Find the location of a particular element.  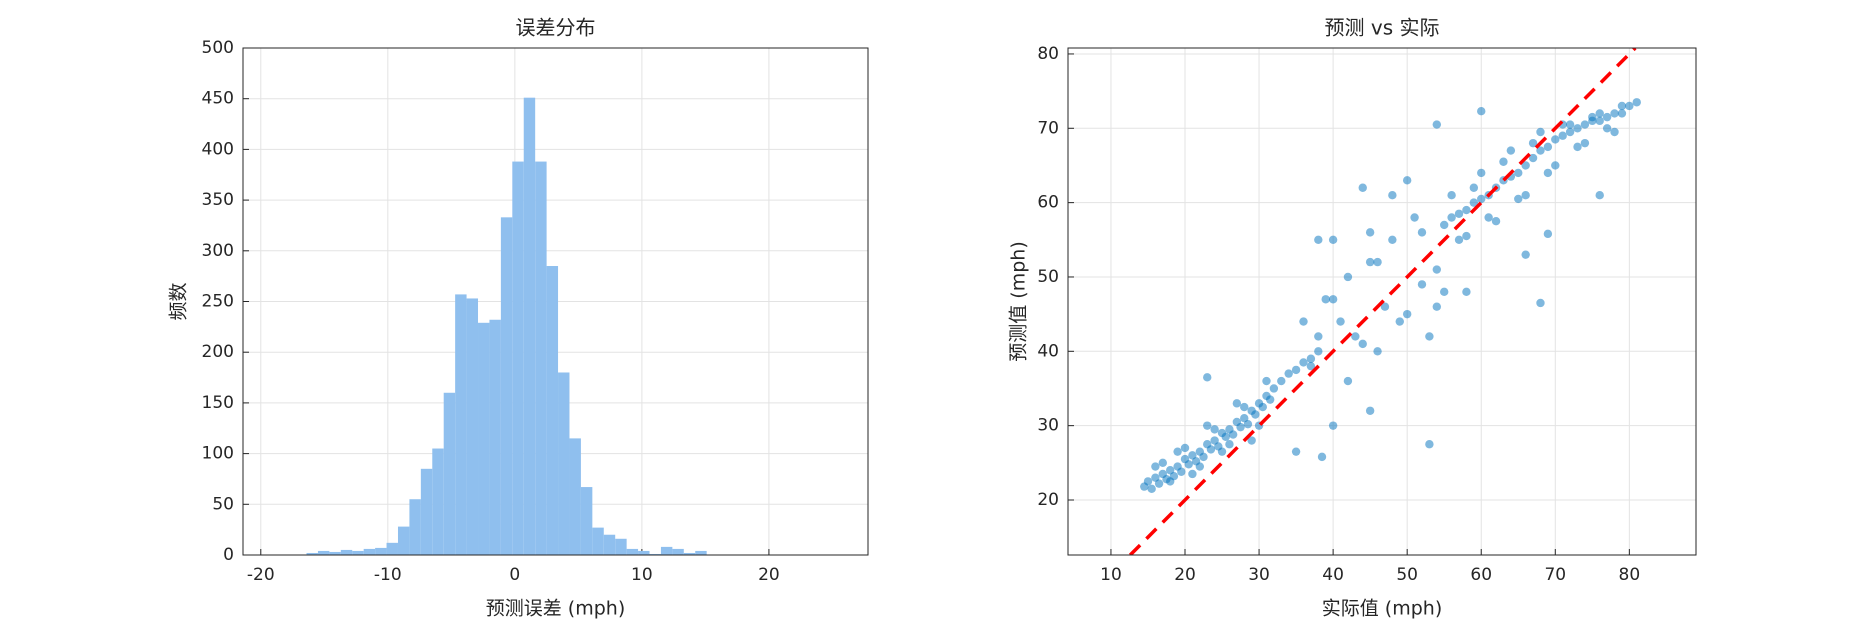

x-tick-label: 20 is located at coordinates (1185, 575).